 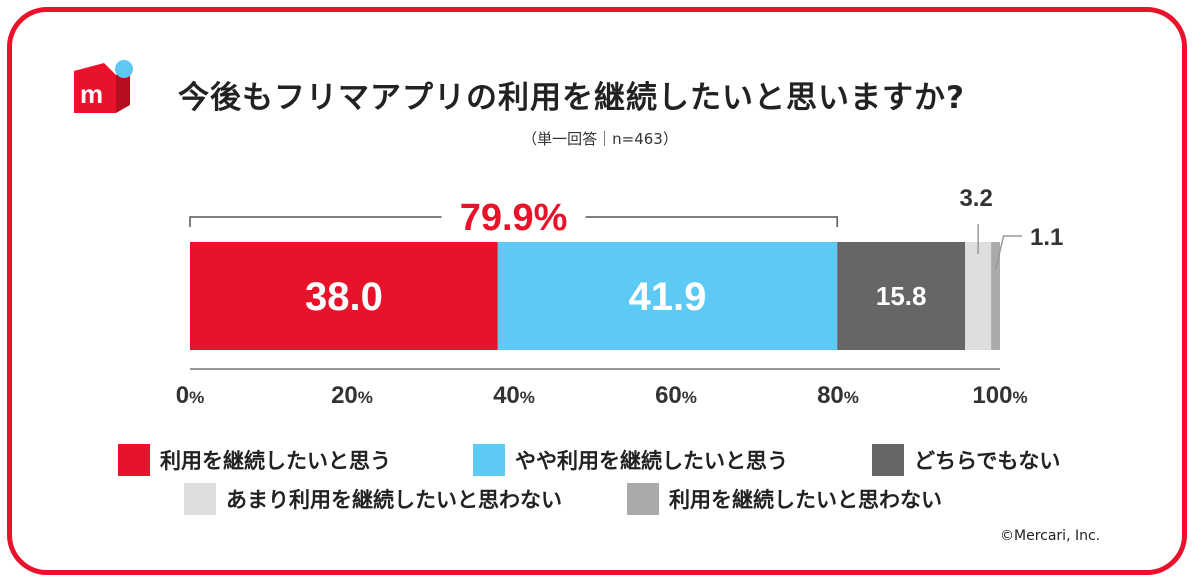 What do you see at coordinates (975, 198) in the screenshot?
I see `bar-label-4: 3.2` at bounding box center [975, 198].